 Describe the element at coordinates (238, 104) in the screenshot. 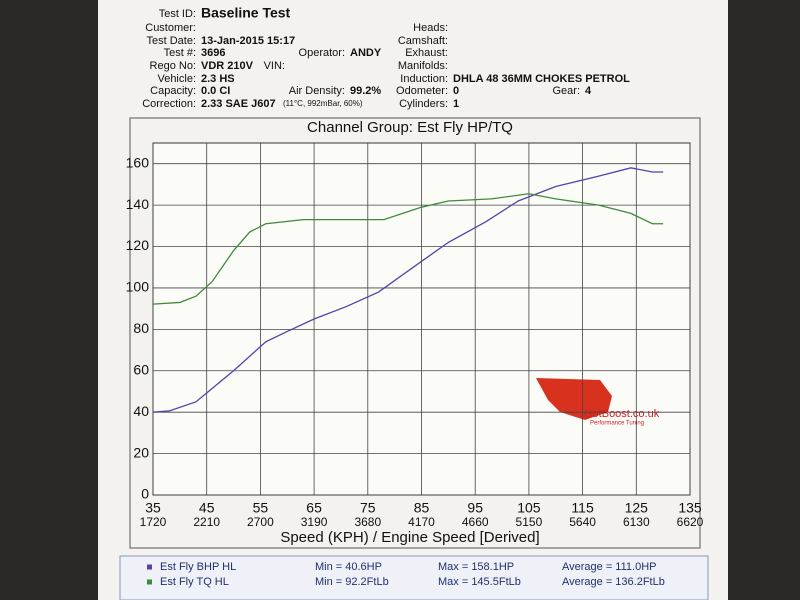

I see `field-value: 2.33 SAE J607` at that location.